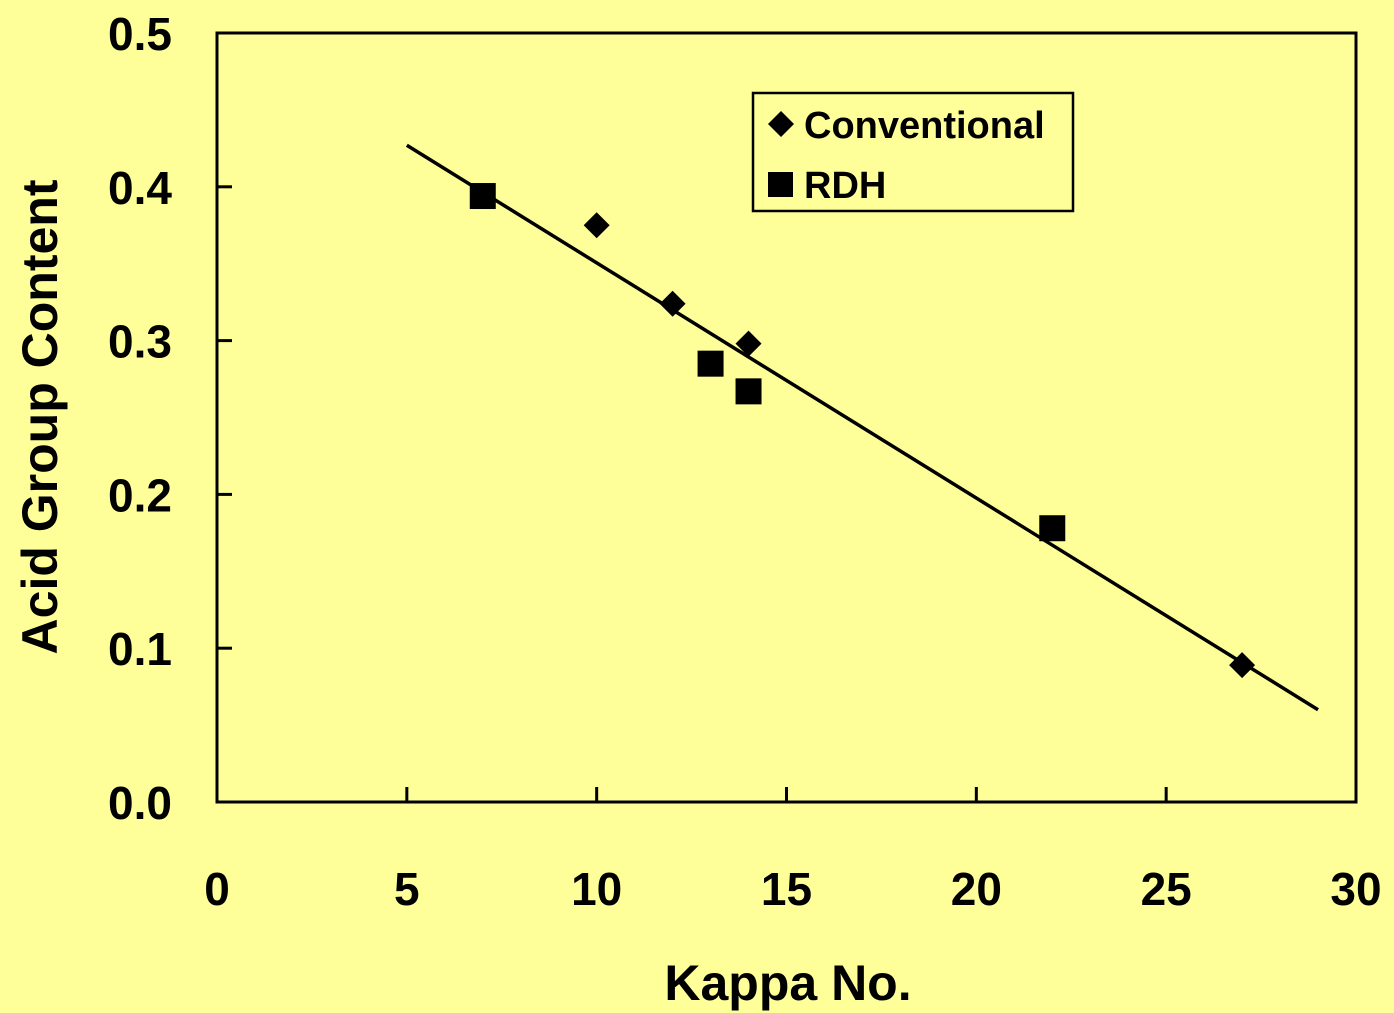 This screenshot has height=1013, width=1394. What do you see at coordinates (845, 186) in the screenshot?
I see `legend-label-rdh: RDH` at bounding box center [845, 186].